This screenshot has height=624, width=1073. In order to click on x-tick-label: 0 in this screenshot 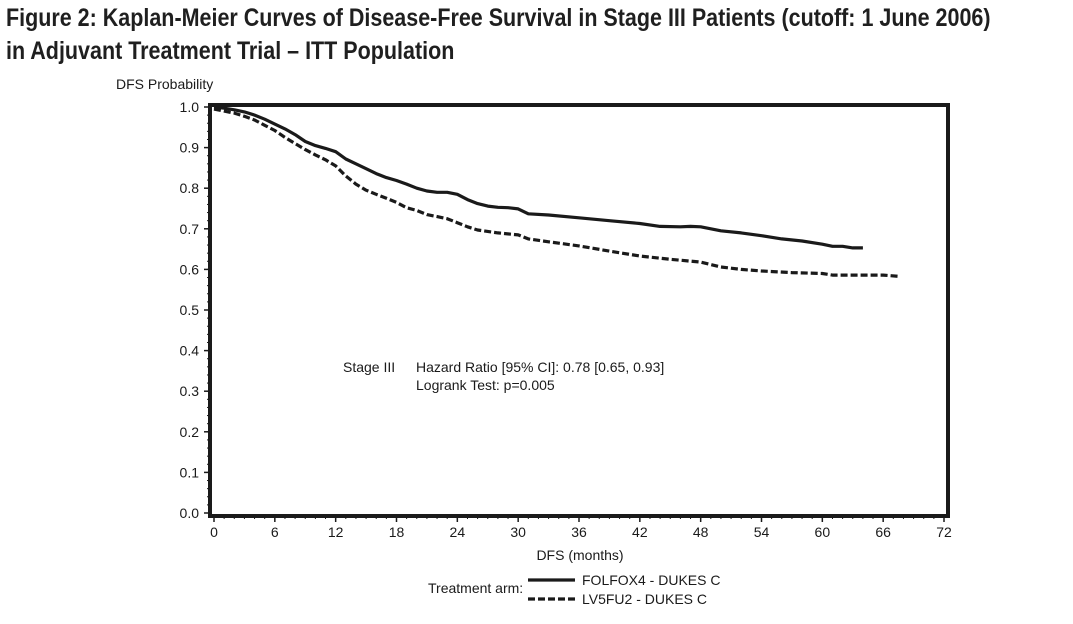, I will do `click(214, 532)`.